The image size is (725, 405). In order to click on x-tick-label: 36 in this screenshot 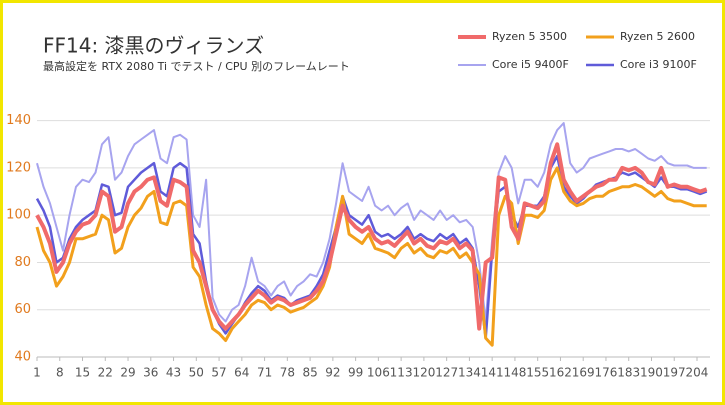, I will do `click(150, 373)`.